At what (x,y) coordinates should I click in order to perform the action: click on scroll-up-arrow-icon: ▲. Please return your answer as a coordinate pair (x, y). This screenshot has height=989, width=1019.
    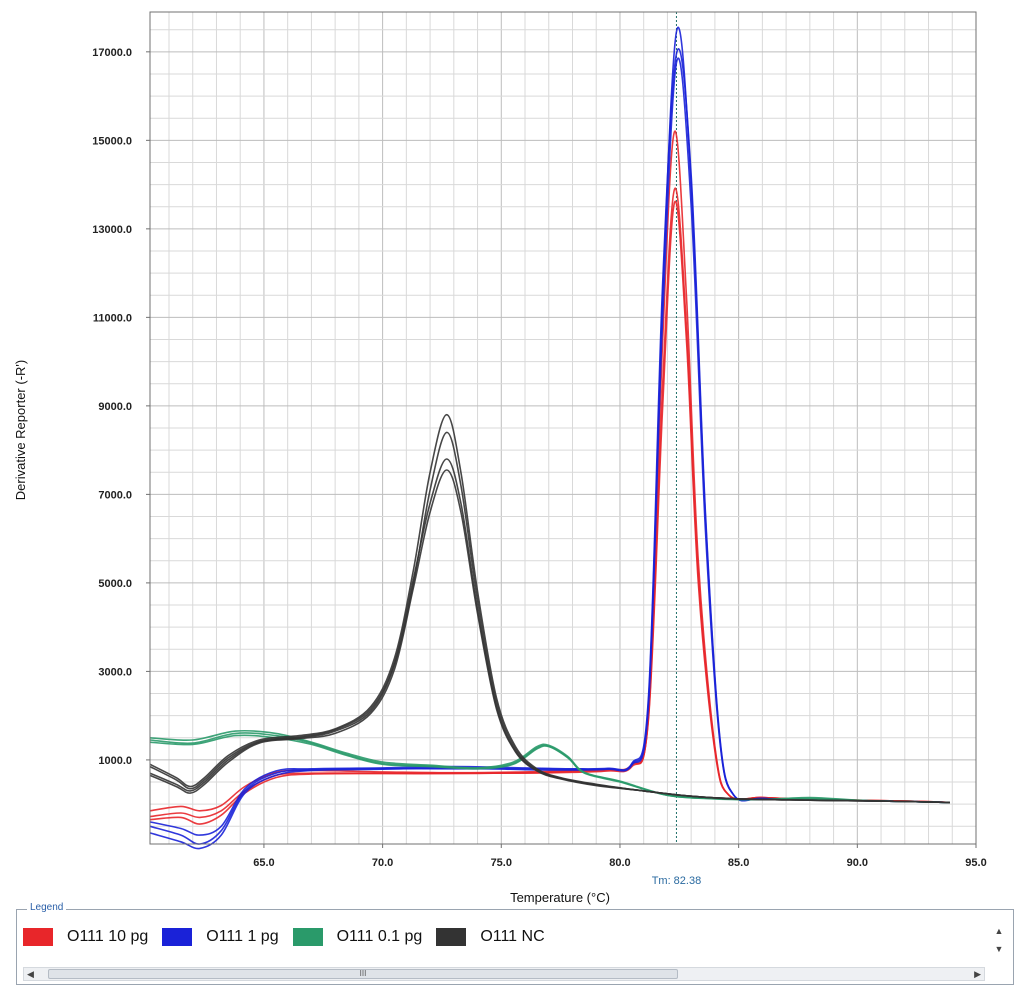
    Looking at the image, I should click on (999, 931).